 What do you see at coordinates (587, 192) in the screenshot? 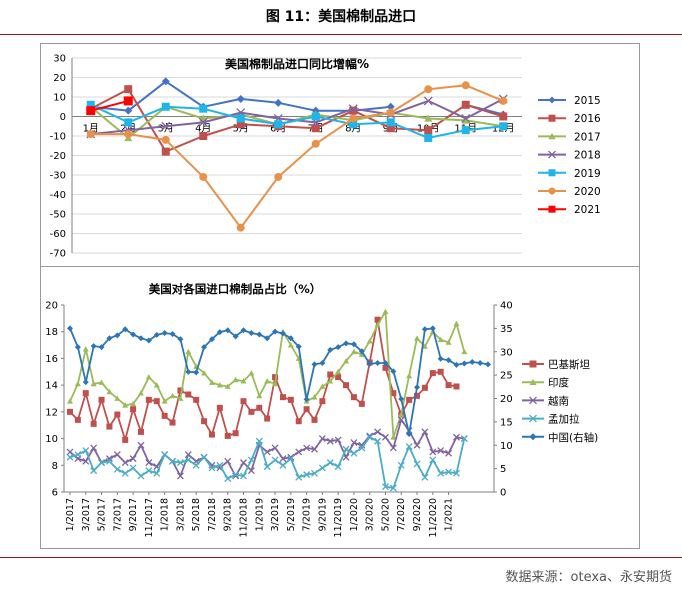
I see `legend-label: 2020` at bounding box center [587, 192].